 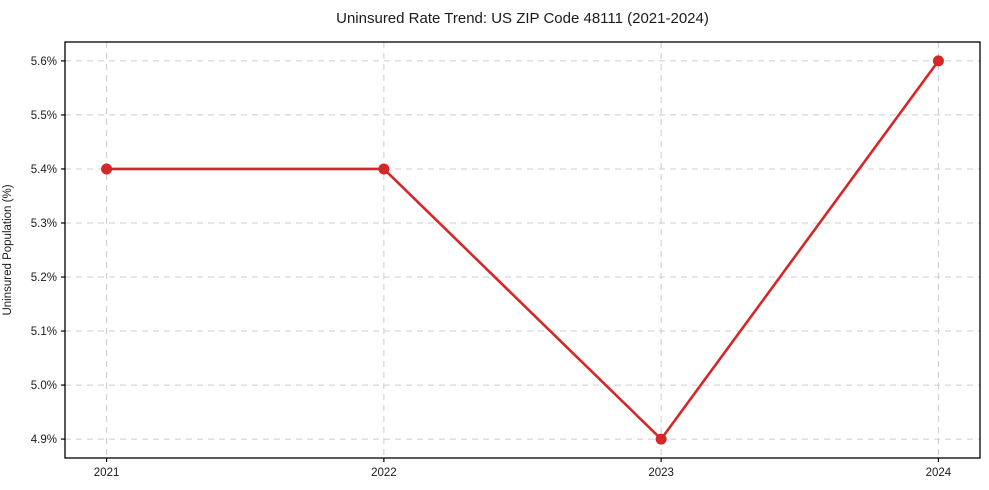 What do you see at coordinates (44, 440) in the screenshot?
I see `y-tick-label: 4.9%` at bounding box center [44, 440].